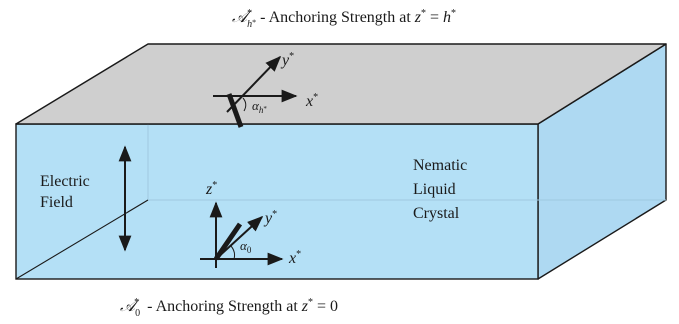 The image size is (679, 324). I want to click on top-axis-y-label: y*, so click(287, 60).